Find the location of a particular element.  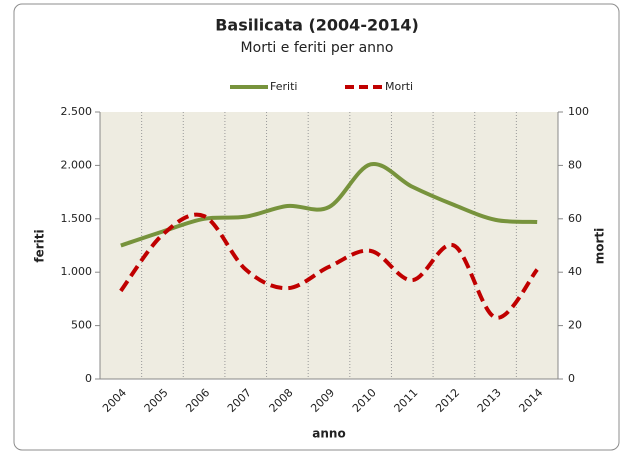

y-axis-label: feriti is located at coordinates (40, 245).